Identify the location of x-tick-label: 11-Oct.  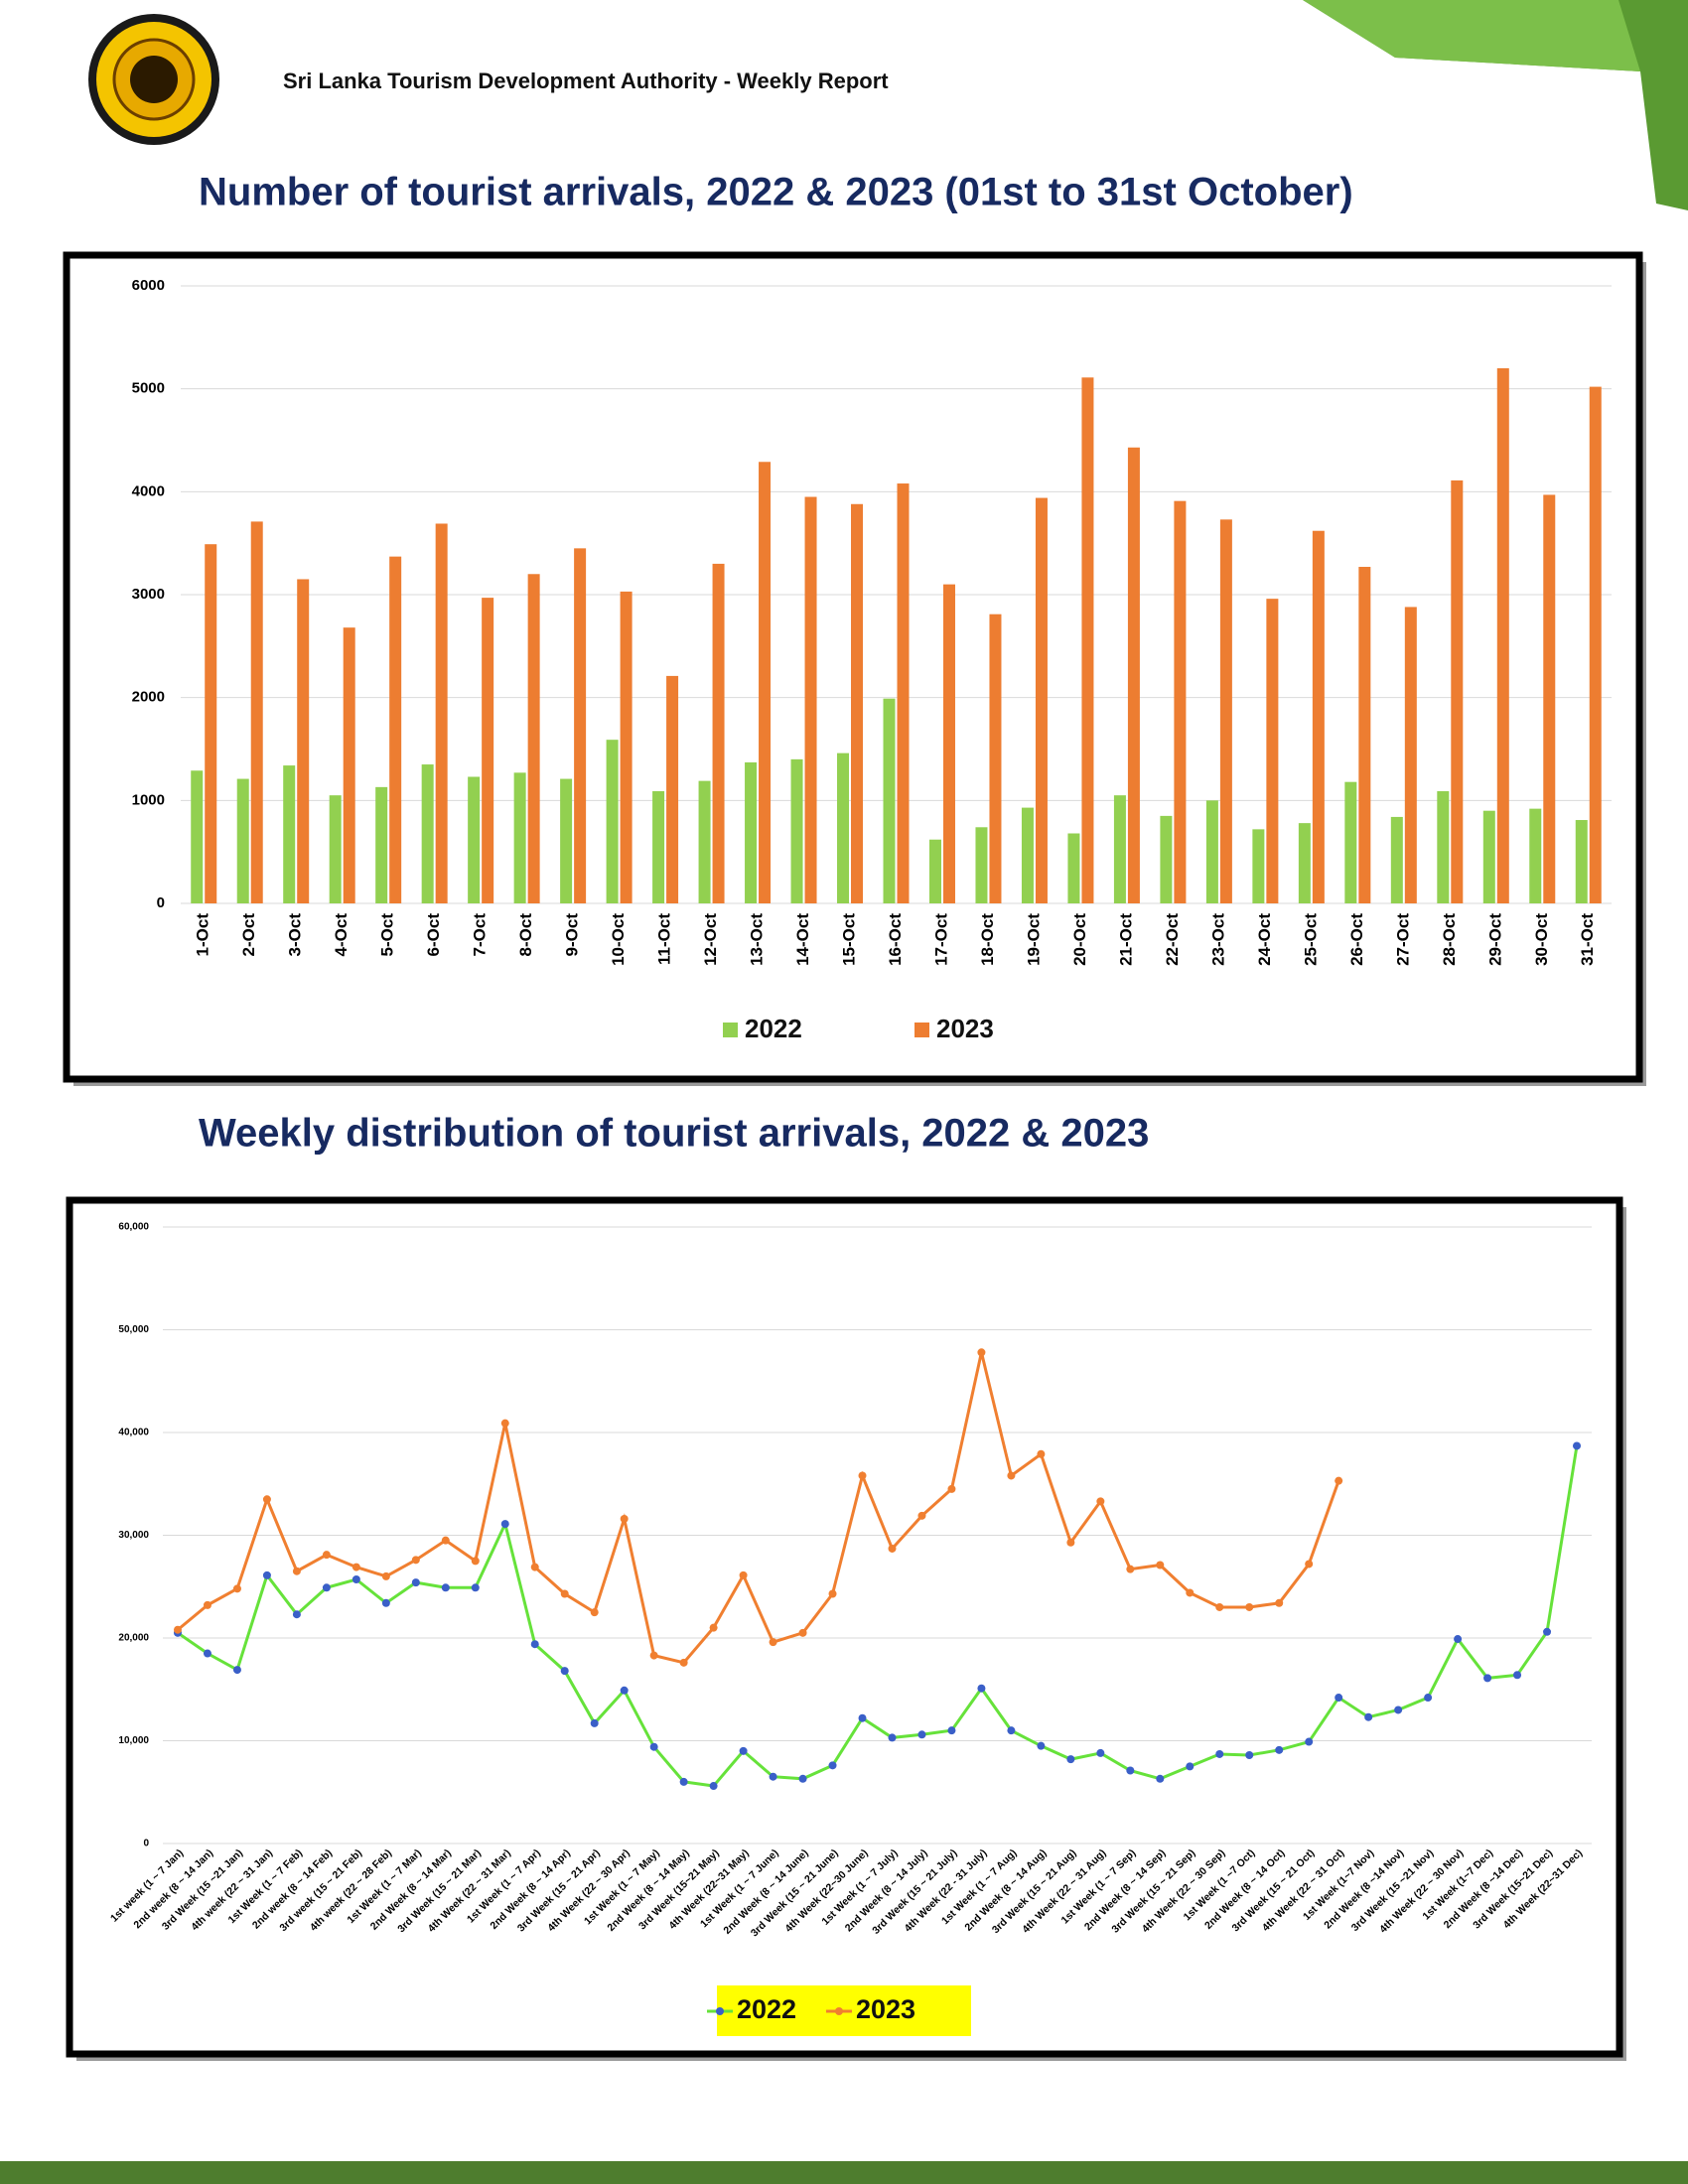
(664, 939).